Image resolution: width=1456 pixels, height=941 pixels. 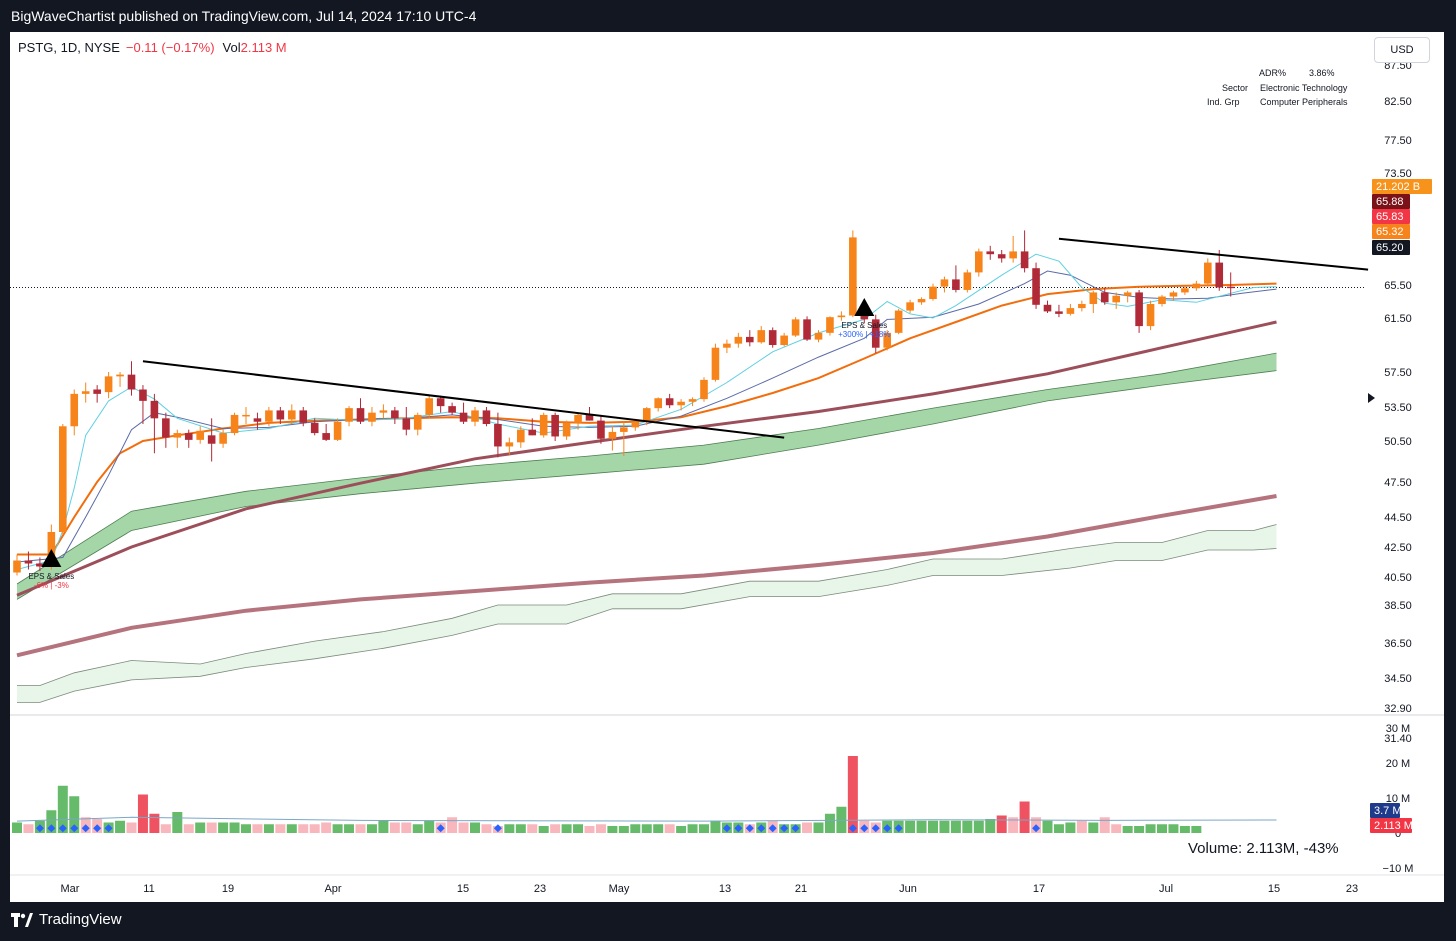 What do you see at coordinates (1398, 869) in the screenshot?
I see `volume-axis-tick: −10 M` at bounding box center [1398, 869].